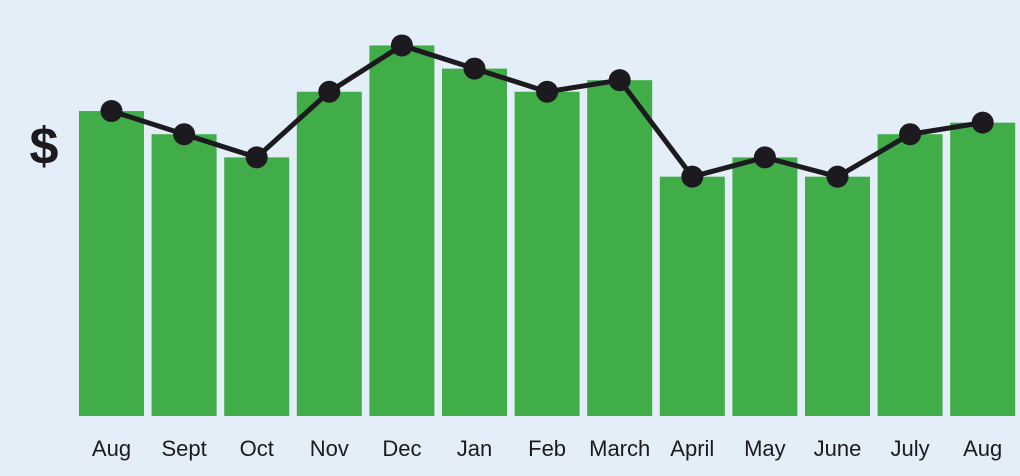 Image resolution: width=1020 pixels, height=476 pixels. What do you see at coordinates (838, 448) in the screenshot?
I see `x-tick-label: June` at bounding box center [838, 448].